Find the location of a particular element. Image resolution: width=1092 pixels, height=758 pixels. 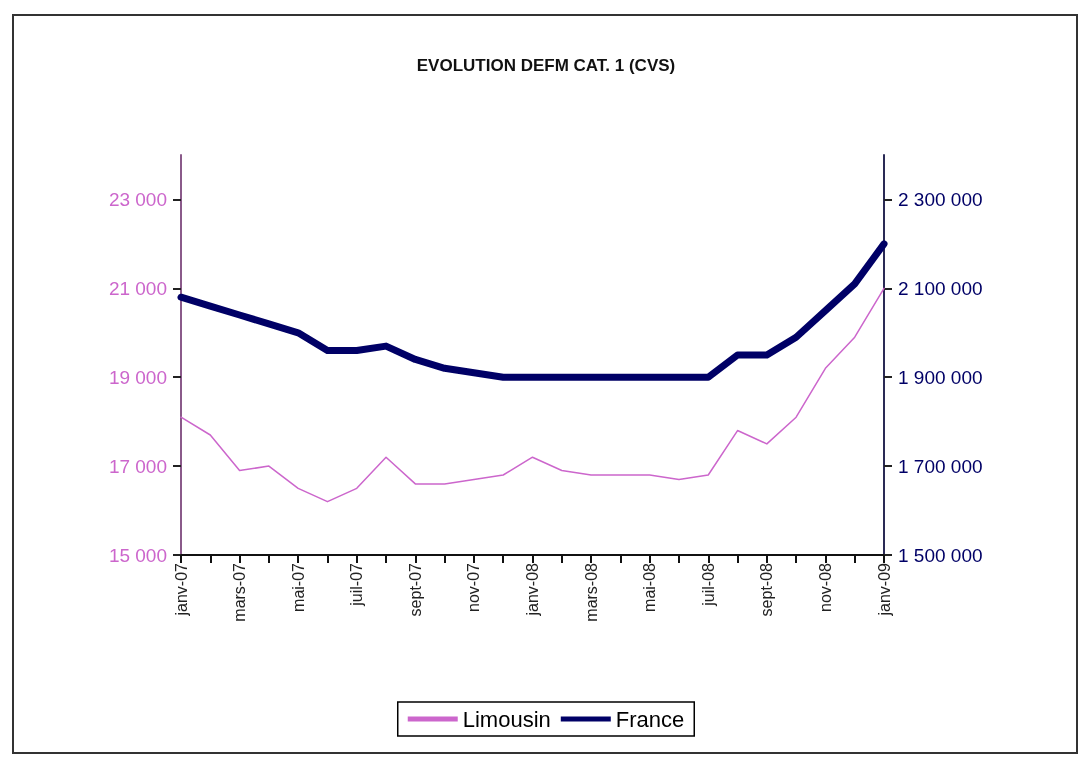

y2-tick-label: 2 300 000 is located at coordinates (940, 199).